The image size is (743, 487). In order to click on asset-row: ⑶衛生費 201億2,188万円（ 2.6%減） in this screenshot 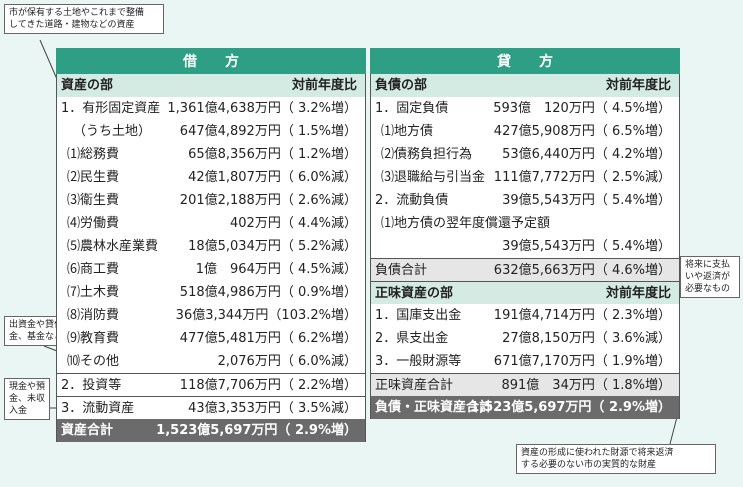, I will do `click(212, 200)`.